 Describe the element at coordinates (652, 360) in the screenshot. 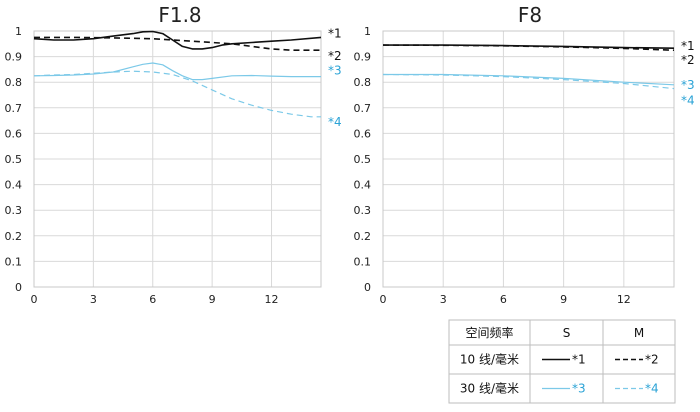

I see `legend-series-name: *2` at that location.